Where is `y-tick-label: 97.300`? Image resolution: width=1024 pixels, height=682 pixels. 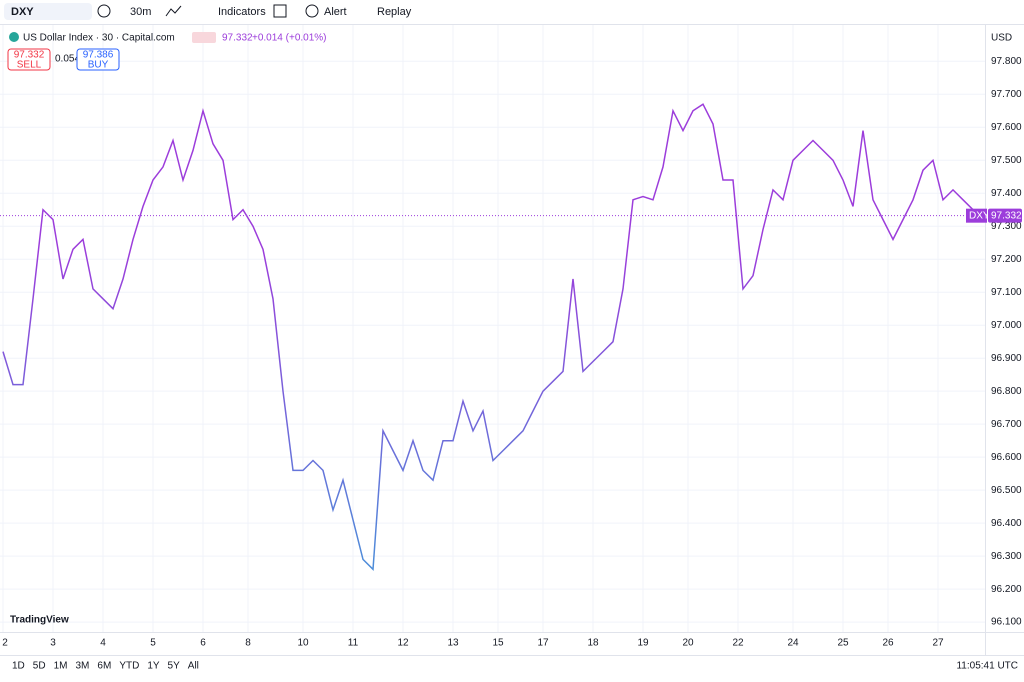
y-tick-label: 97.300 is located at coordinates (1006, 226).